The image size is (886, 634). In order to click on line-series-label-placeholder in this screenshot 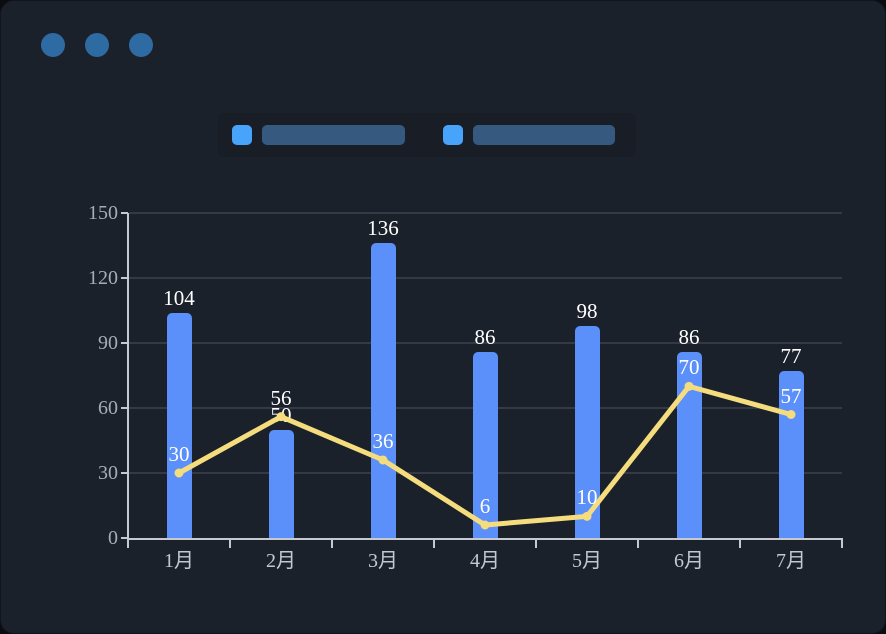, I will do `click(544, 135)`.